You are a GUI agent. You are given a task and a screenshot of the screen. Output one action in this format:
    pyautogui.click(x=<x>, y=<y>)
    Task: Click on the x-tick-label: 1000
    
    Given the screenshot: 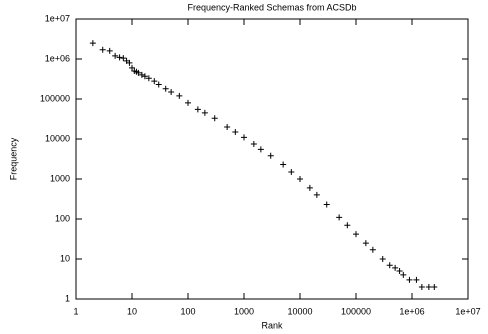 What is the action you would take?
    pyautogui.click(x=244, y=311)
    